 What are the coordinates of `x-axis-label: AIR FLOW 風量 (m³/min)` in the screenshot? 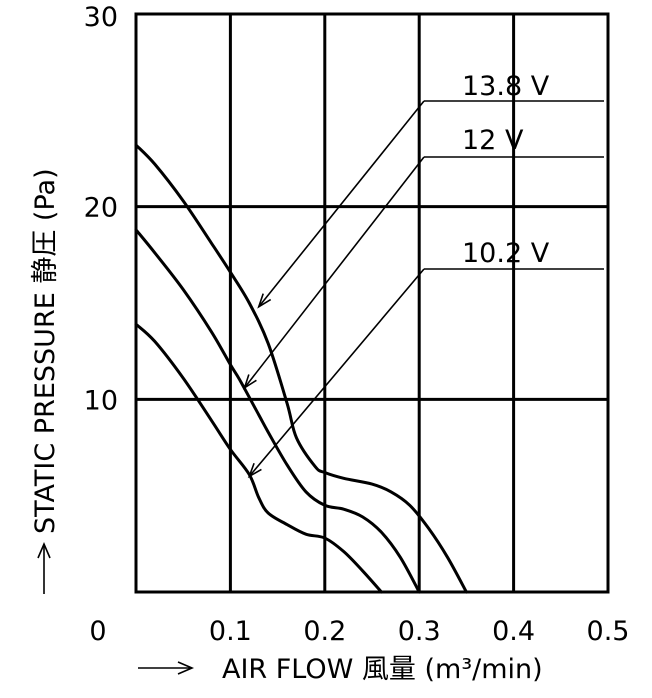 It's located at (382, 669).